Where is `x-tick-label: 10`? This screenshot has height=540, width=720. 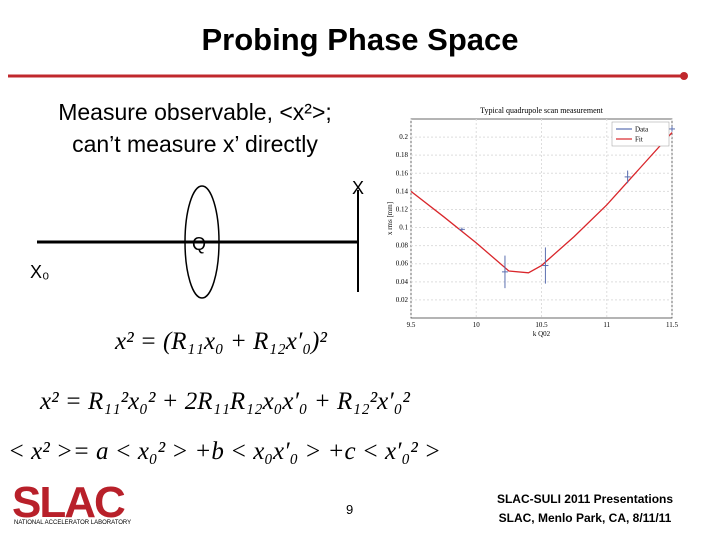 x-tick-label: 10 is located at coordinates (477, 325).